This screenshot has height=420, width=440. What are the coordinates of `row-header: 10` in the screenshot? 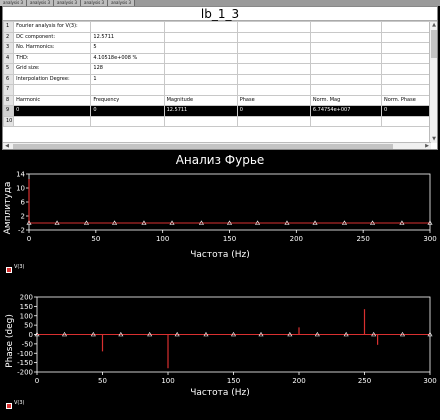 It's located at (9, 121).